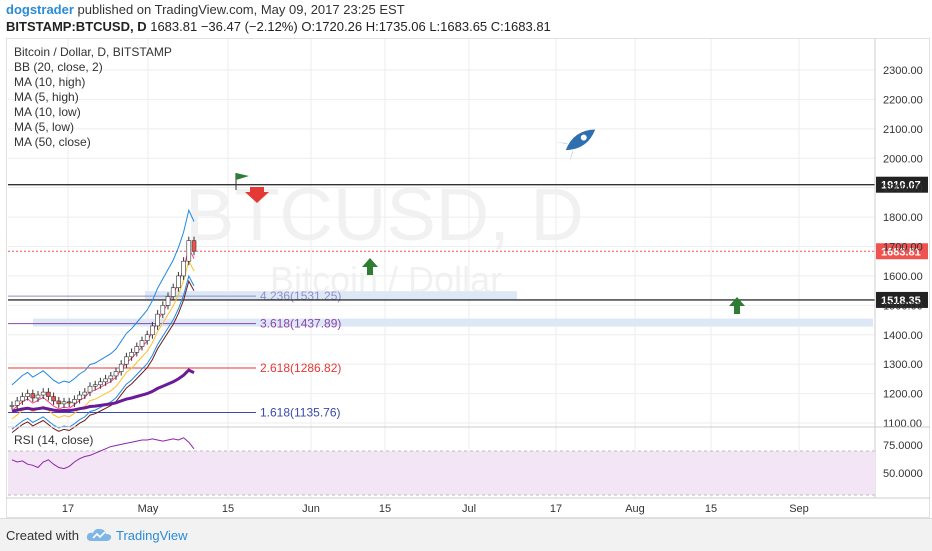 The image size is (932, 551). I want to click on legend-item-ma5-low: MA (5, low), so click(44, 127).